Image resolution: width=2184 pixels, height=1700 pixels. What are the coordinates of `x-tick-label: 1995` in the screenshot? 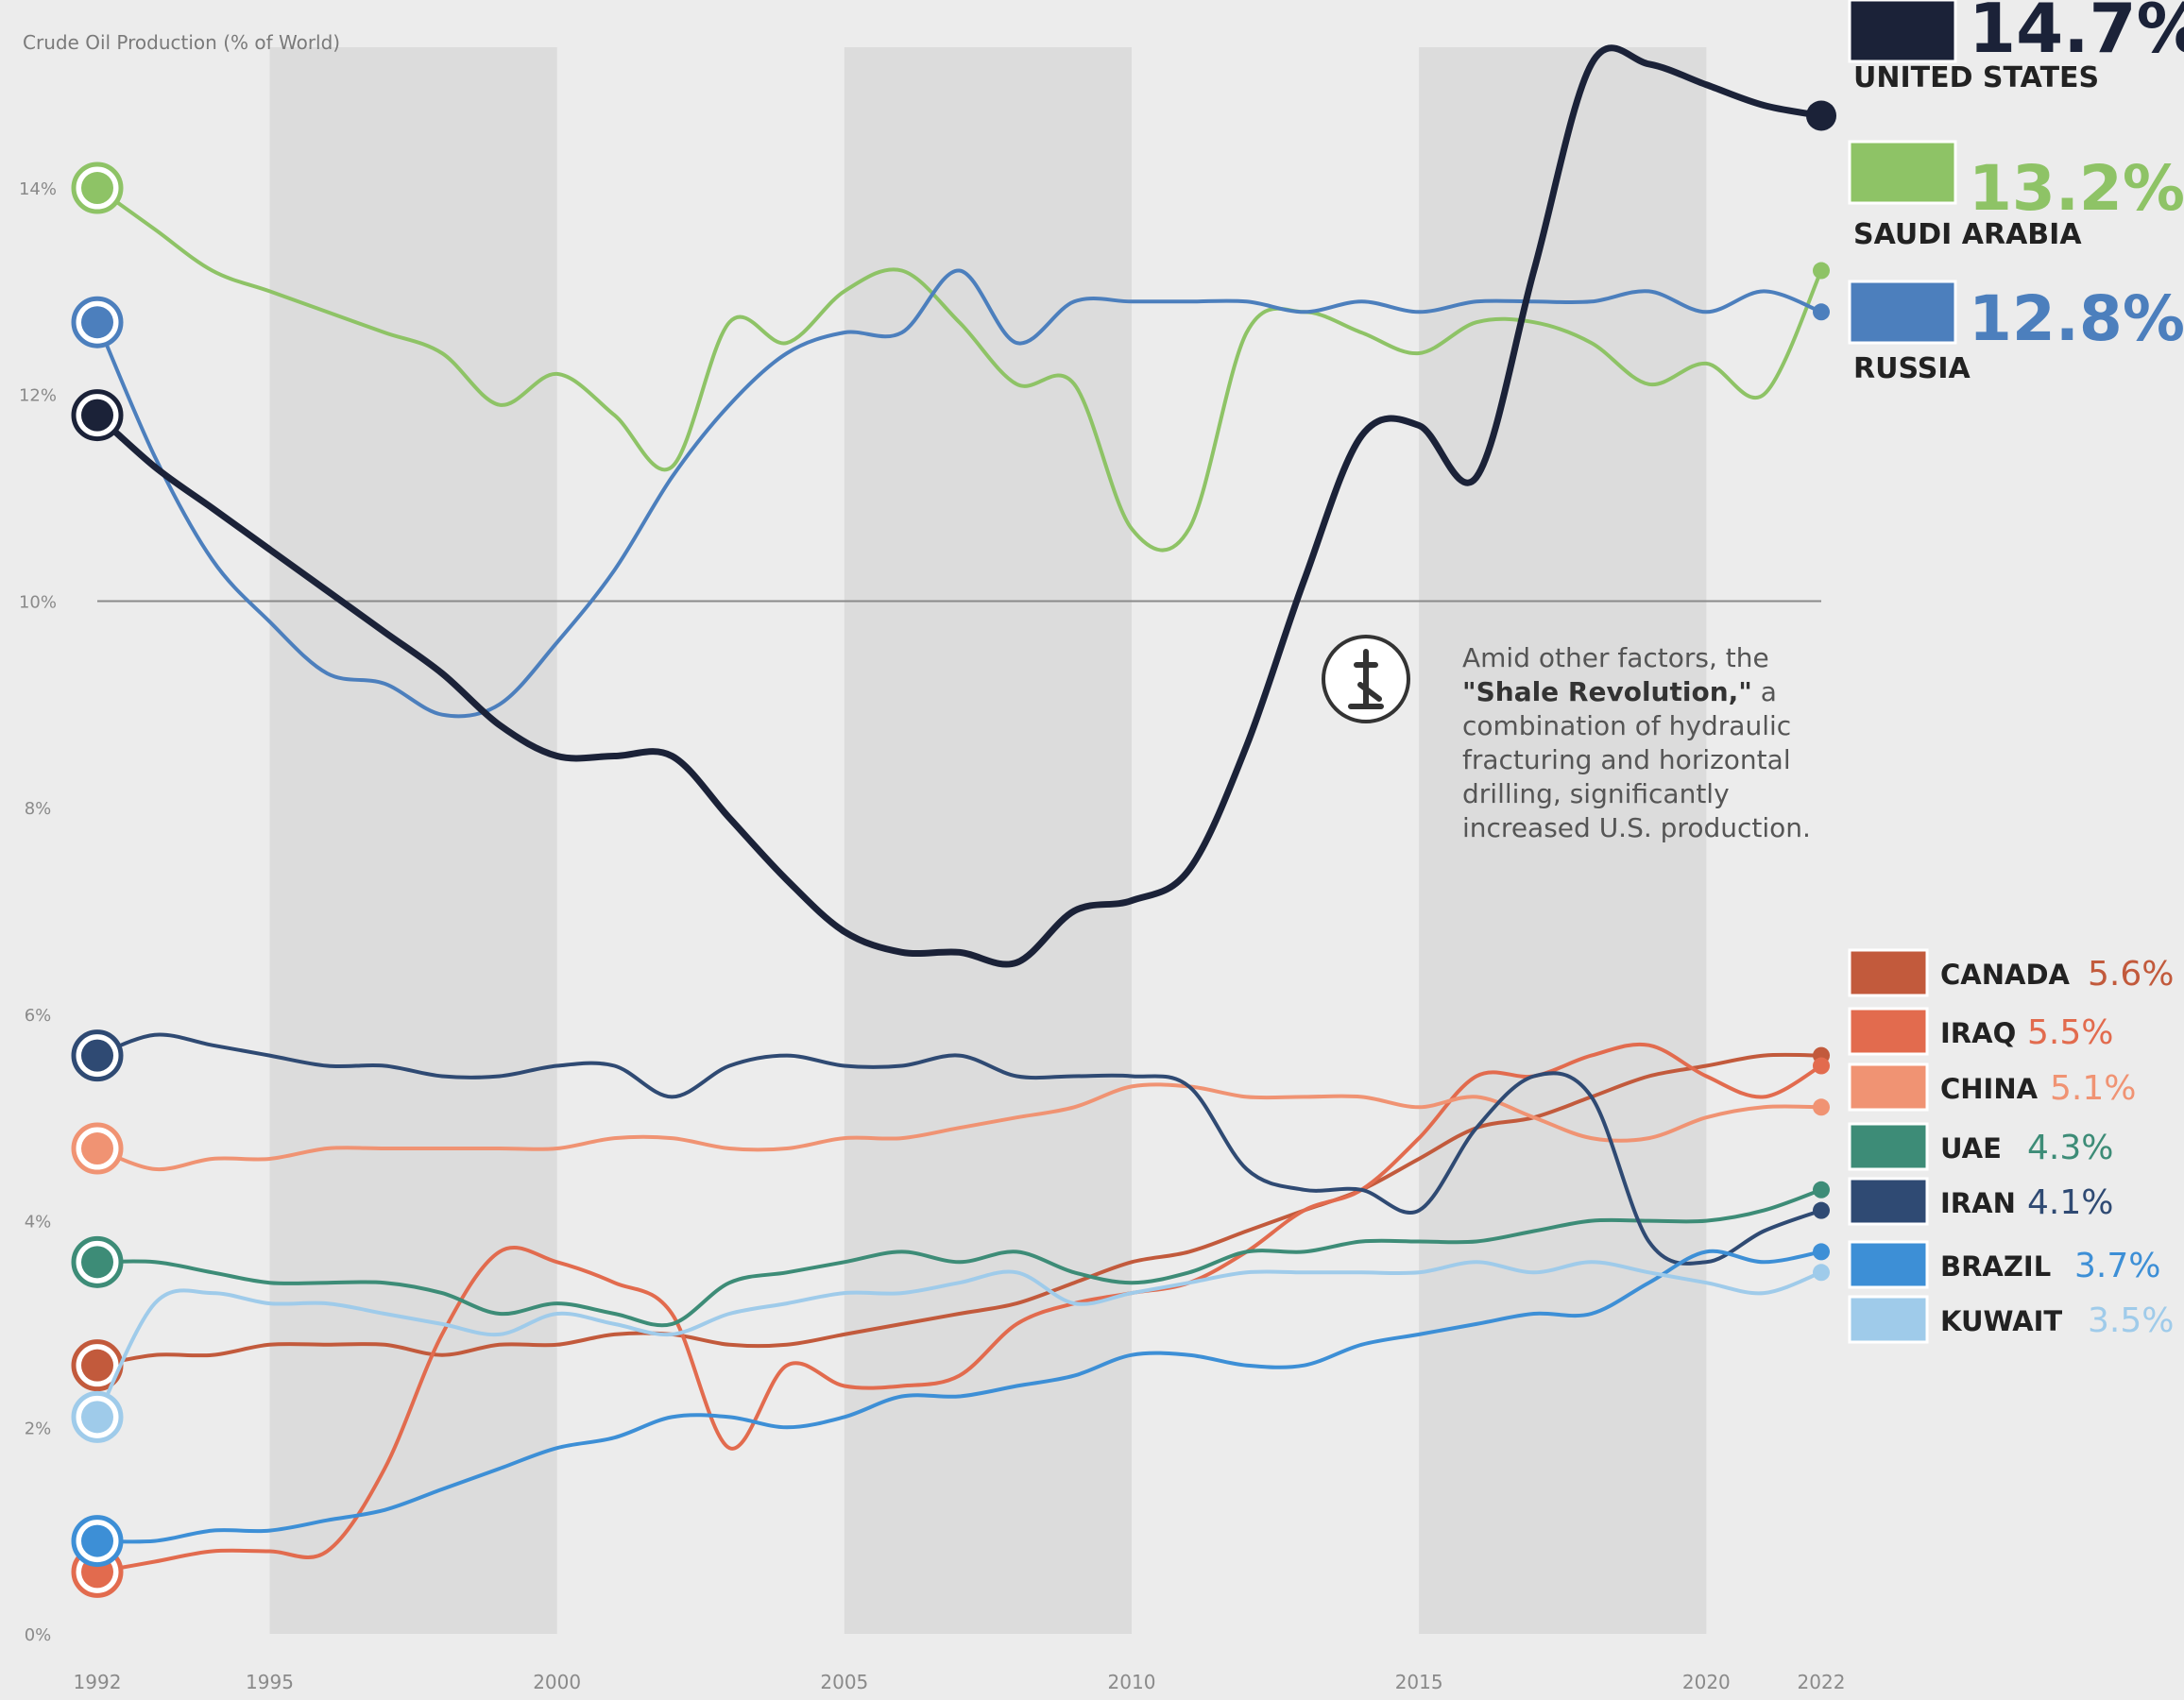 It's located at (270, 1682).